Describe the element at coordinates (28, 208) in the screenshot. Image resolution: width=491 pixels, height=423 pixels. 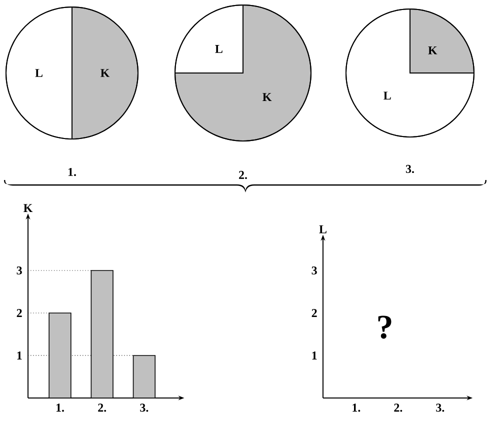
I see `y-axis-title: K` at that location.